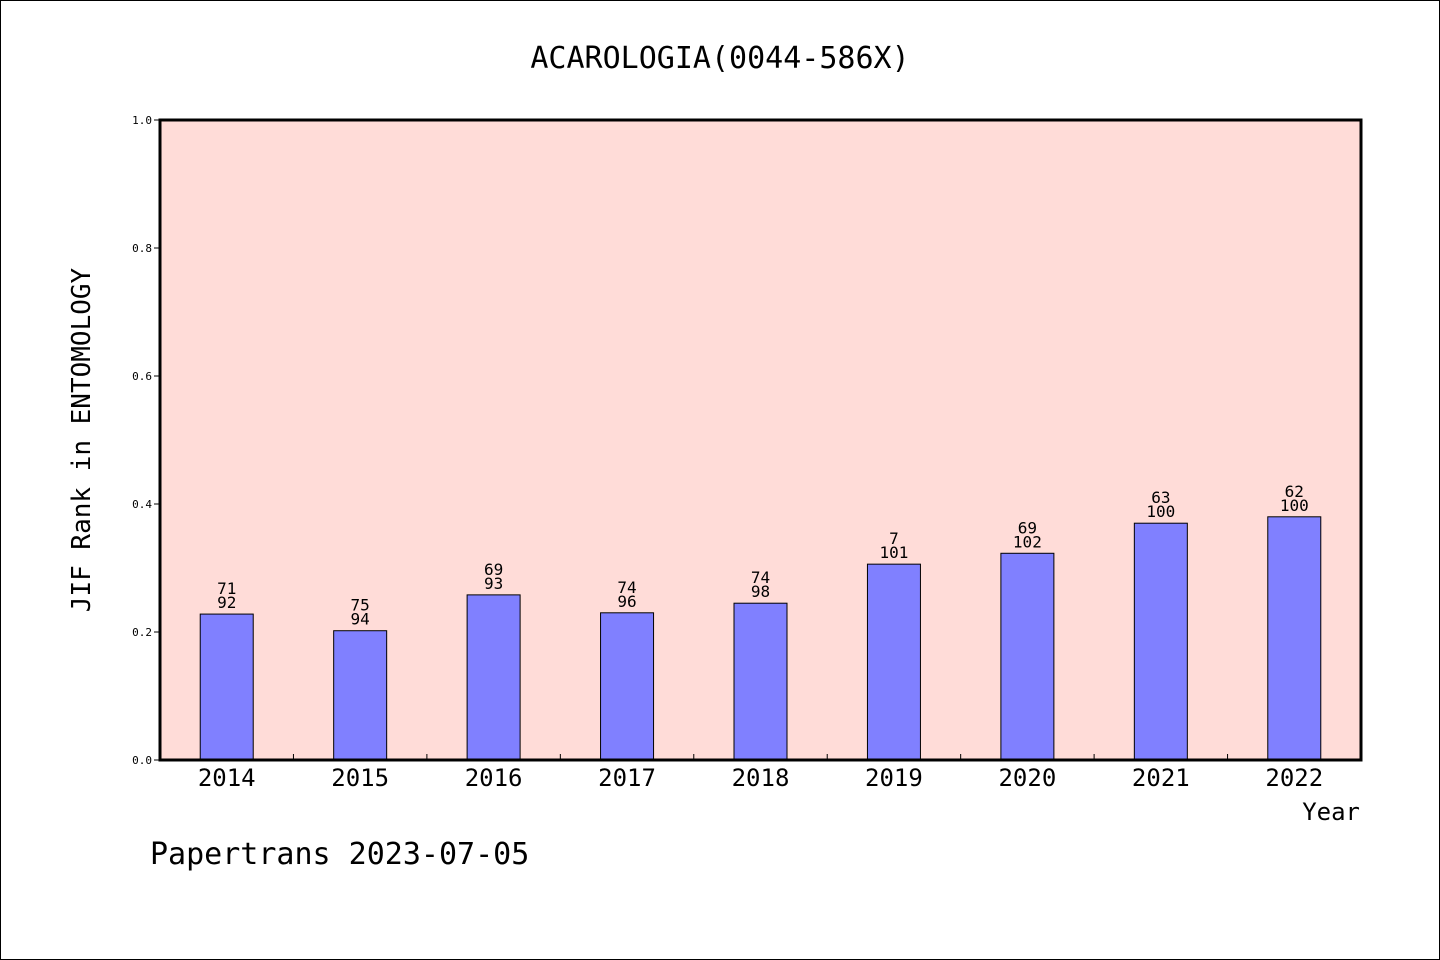 Image resolution: width=1440 pixels, height=960 pixels. I want to click on bar-2014, so click(226, 687).